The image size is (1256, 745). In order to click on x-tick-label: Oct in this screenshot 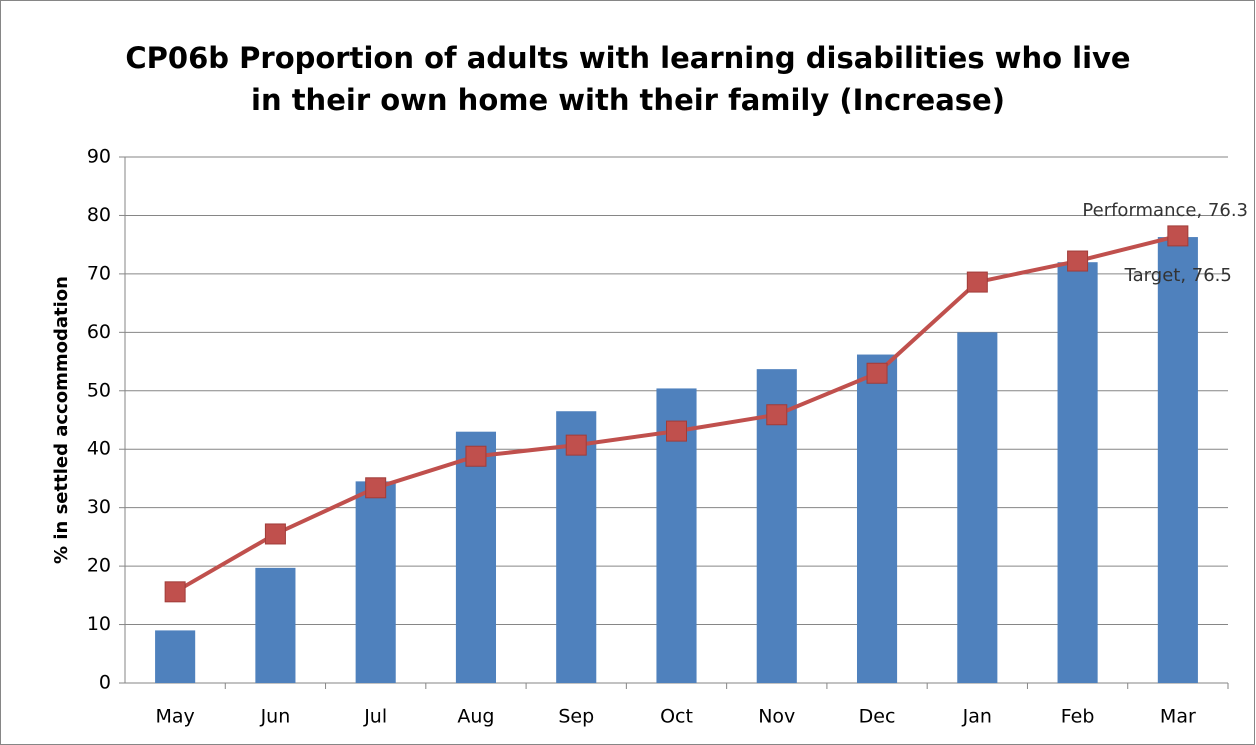, I will do `click(676, 717)`.